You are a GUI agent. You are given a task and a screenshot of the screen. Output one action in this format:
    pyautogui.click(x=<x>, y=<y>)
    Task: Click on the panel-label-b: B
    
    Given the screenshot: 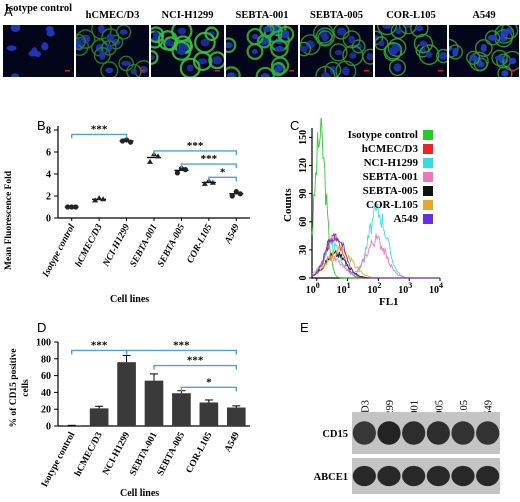 What is the action you would take?
    pyautogui.click(x=41, y=125)
    